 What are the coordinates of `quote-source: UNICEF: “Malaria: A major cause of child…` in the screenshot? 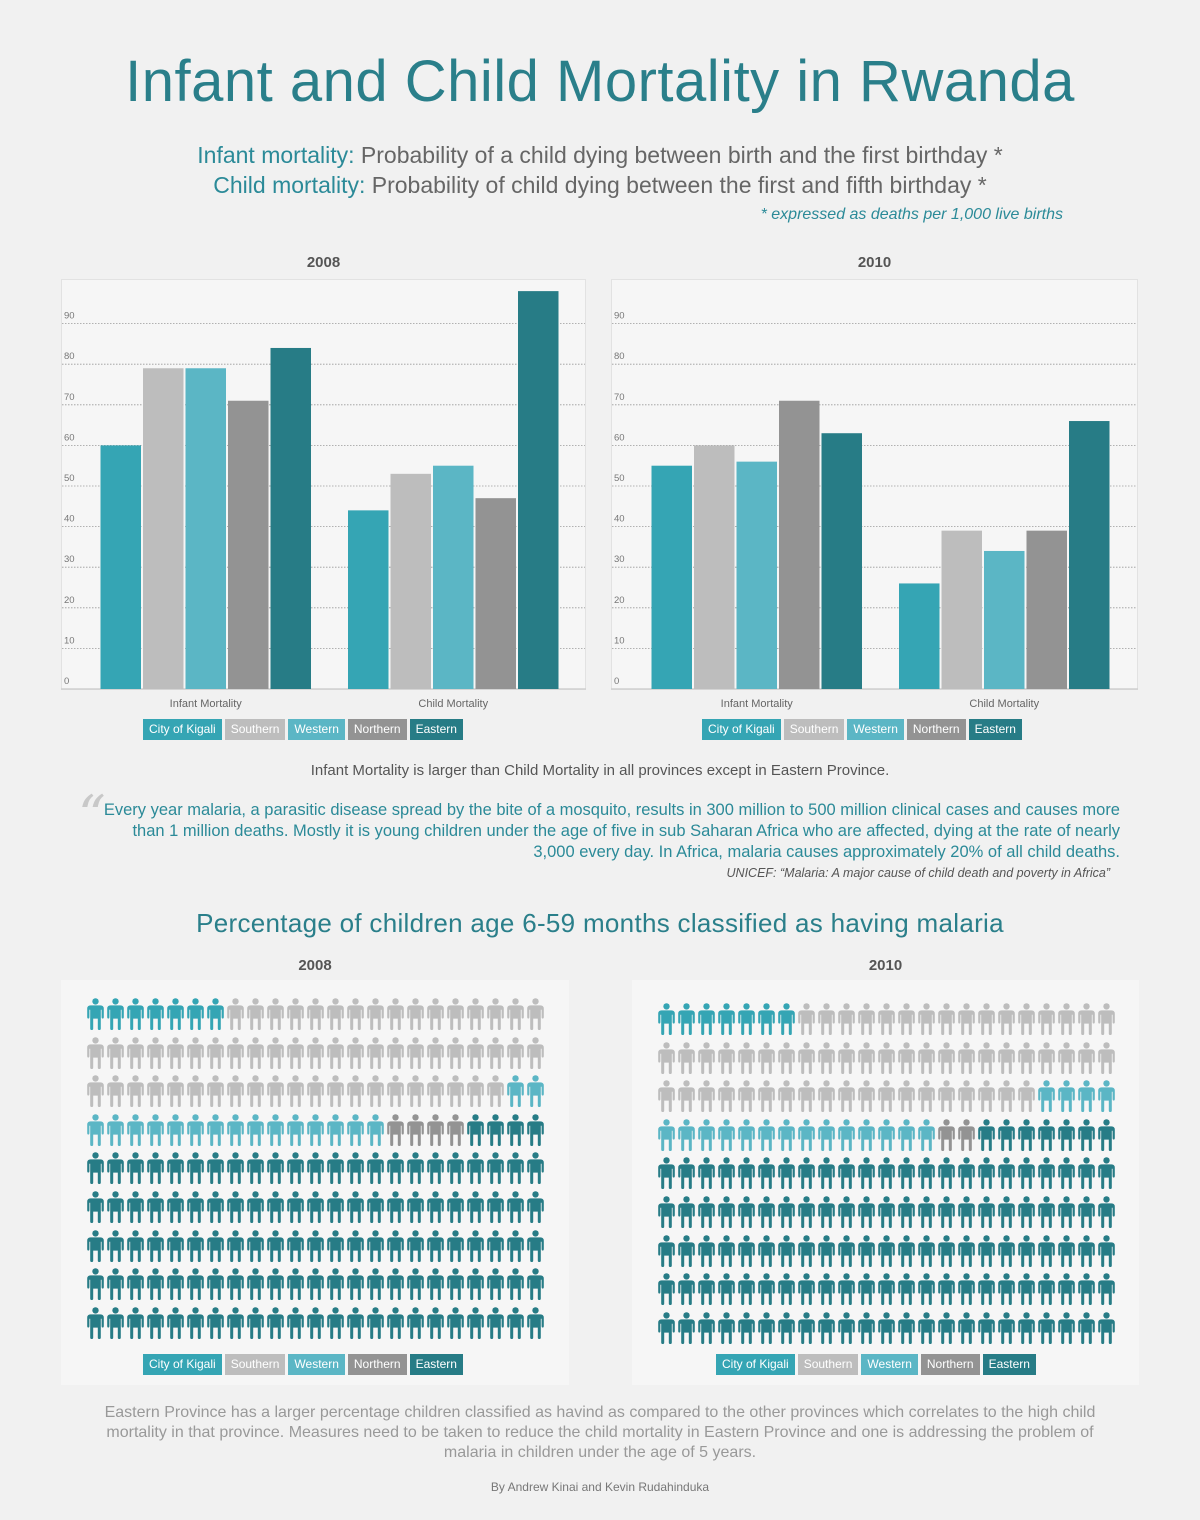 It's located at (918, 873).